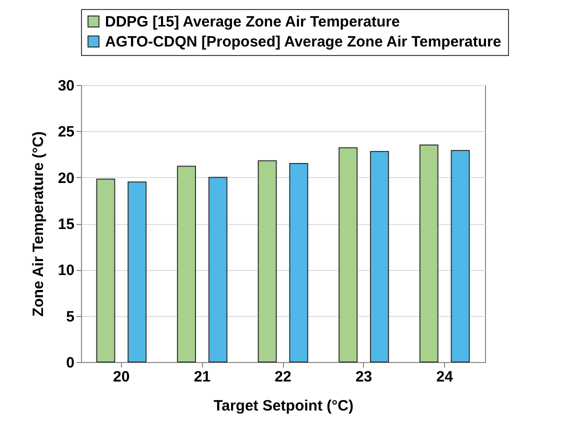 This screenshot has width=585, height=441. I want to click on x-tick-label: 23, so click(363, 377).